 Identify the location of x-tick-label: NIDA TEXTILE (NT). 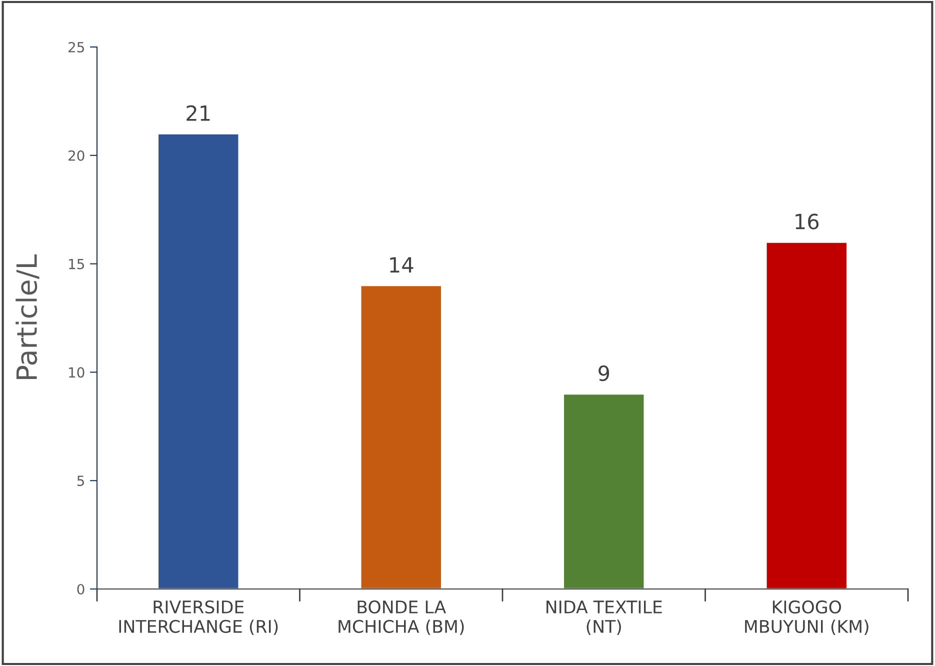
(604, 618).